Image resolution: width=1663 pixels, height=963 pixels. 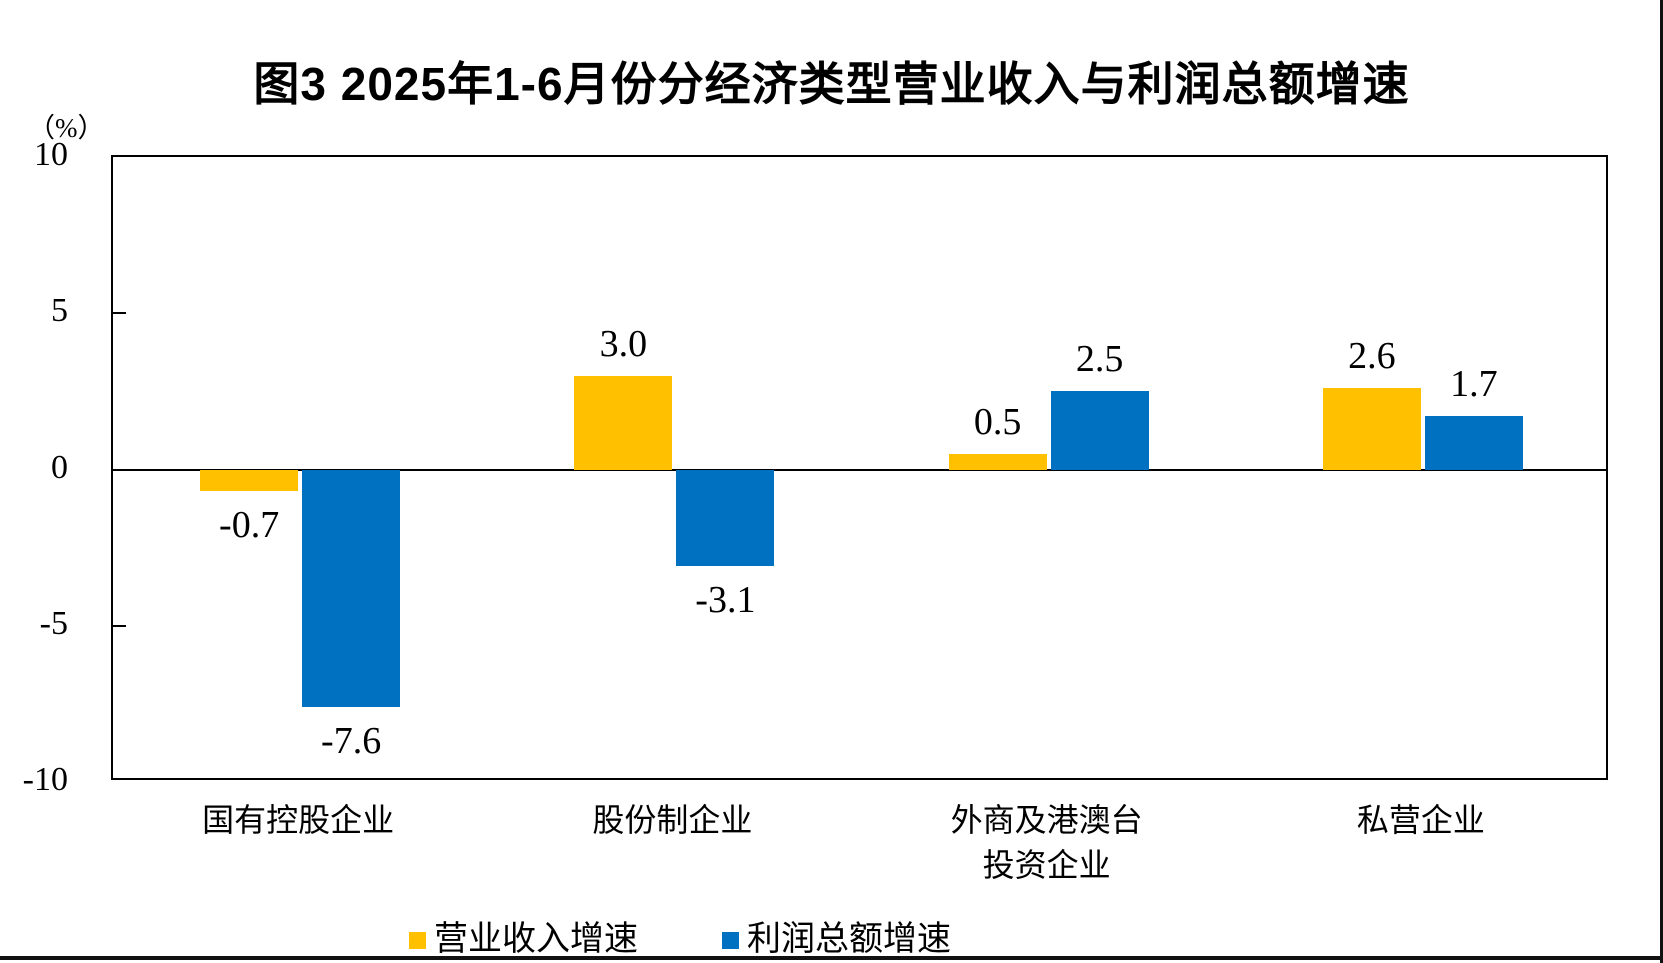 I want to click on bar-value-label: -0.7, so click(x=249, y=525).